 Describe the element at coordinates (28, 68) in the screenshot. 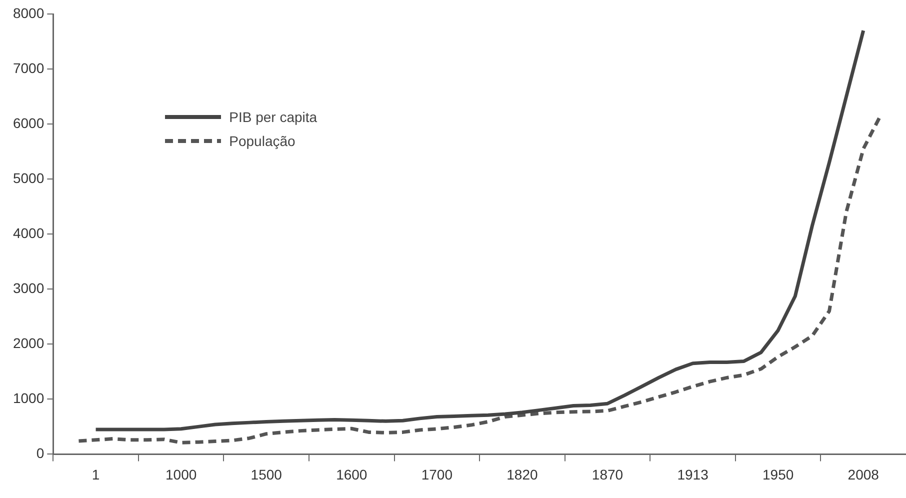

I see `y-tick-label: 7000` at that location.